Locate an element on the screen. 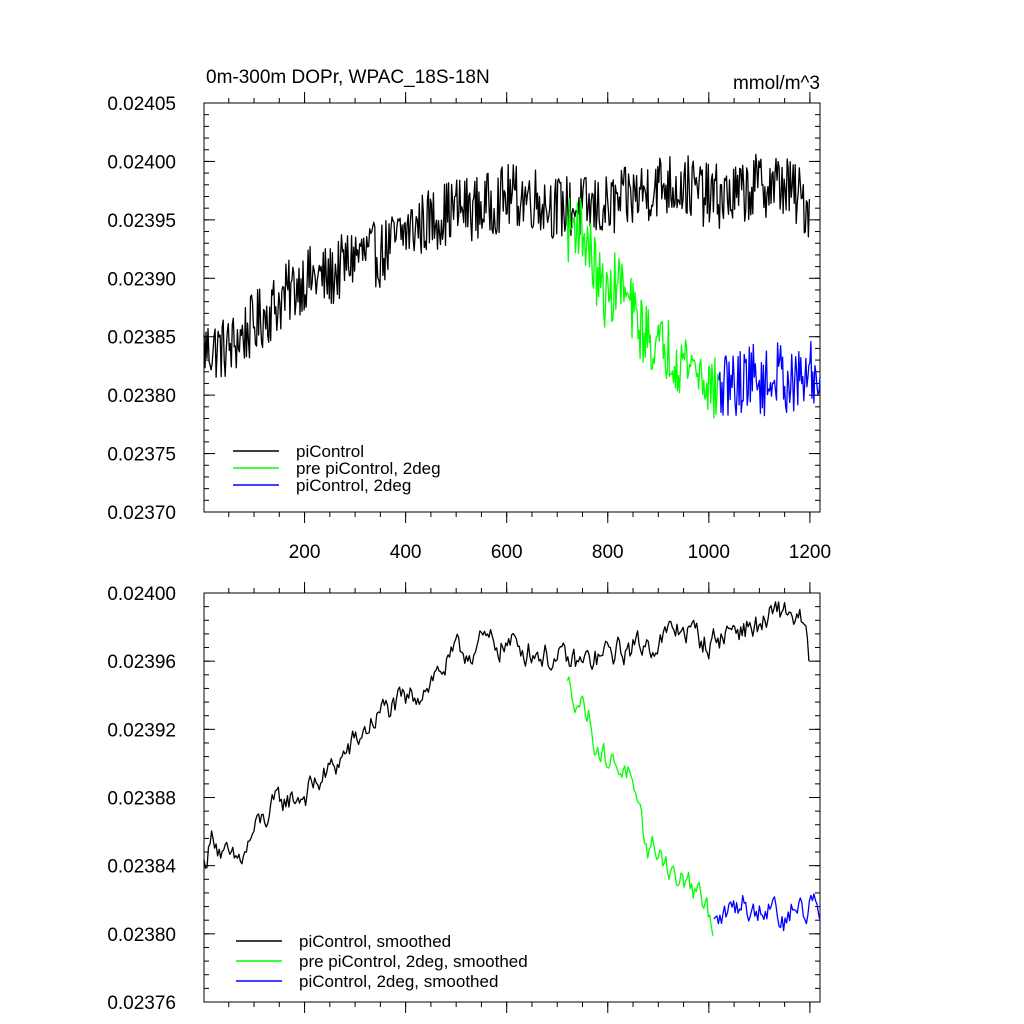 The height and width of the screenshot is (1024, 1024). bottom-ytick-label: 0.02384 is located at coordinates (141, 867).